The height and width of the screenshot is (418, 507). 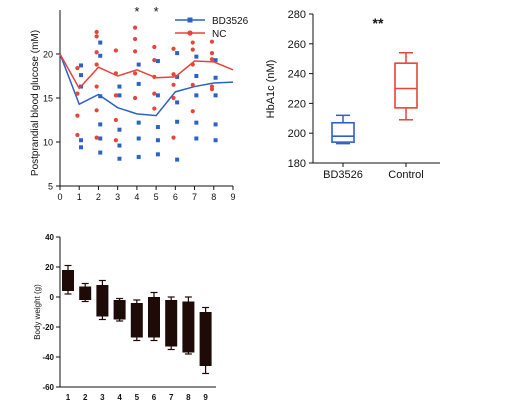 I want to click on weight-x-tick-label: 3, so click(x=102, y=397).